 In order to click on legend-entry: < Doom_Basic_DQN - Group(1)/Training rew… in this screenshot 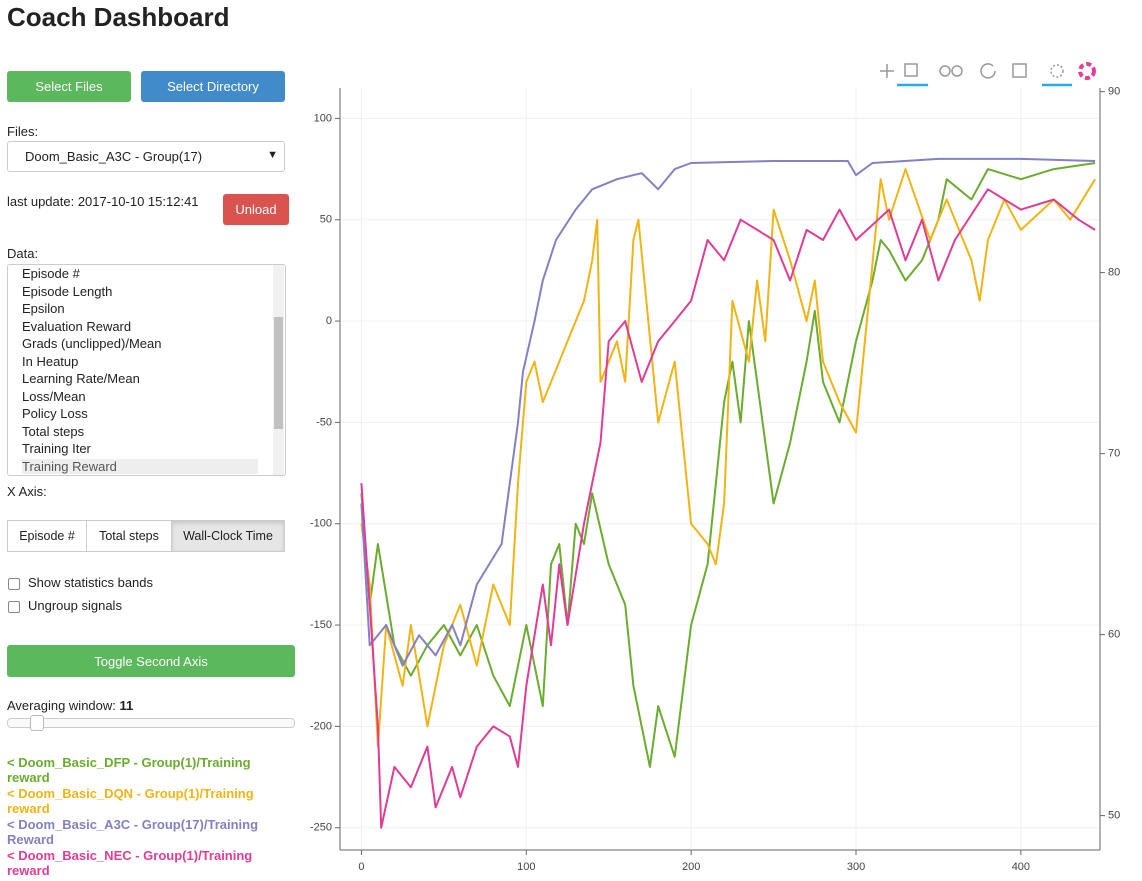, I will do `click(130, 801)`.